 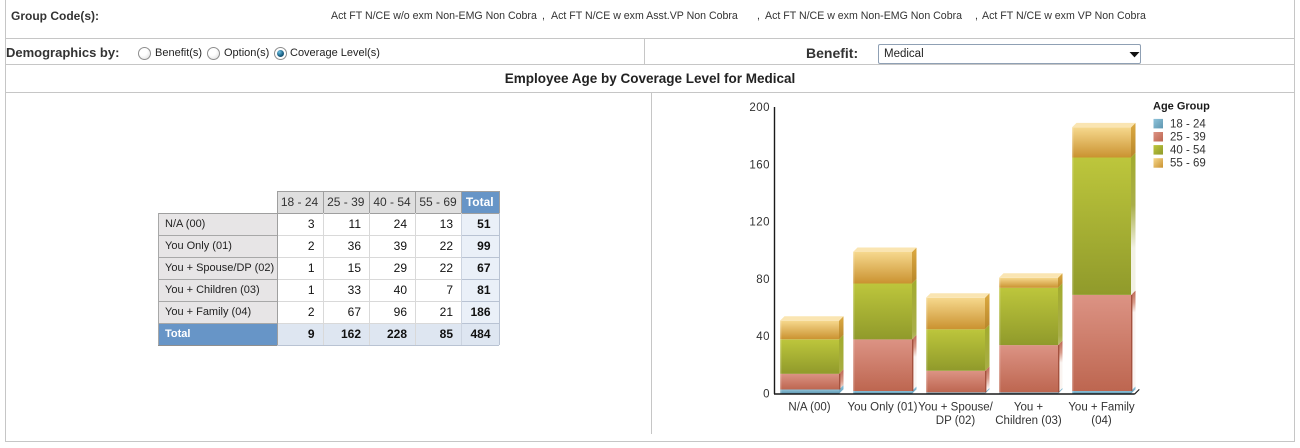 I want to click on svg-text: 0, so click(x=766, y=395).